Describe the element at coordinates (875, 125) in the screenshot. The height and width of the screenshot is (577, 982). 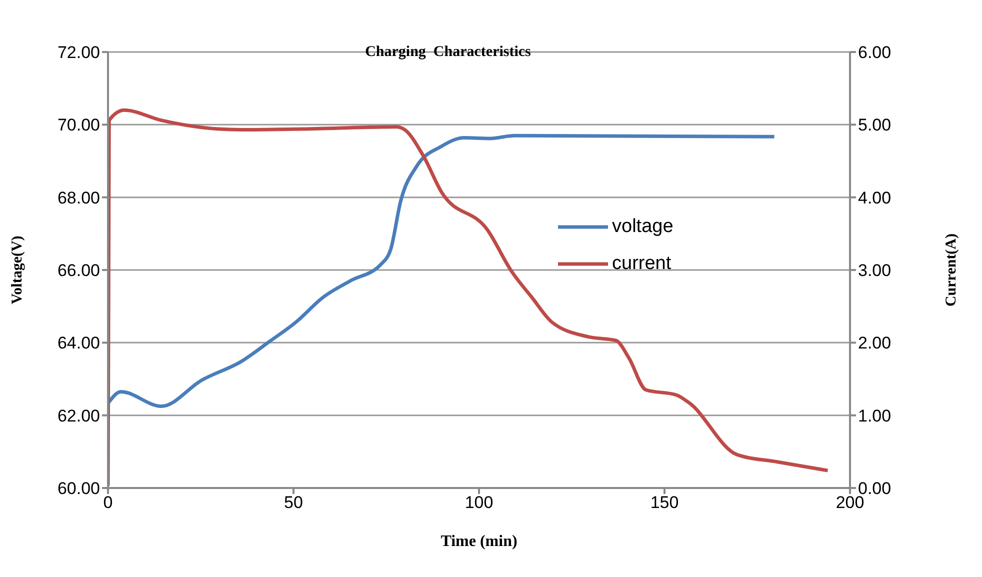
I see `y2-tick-label: 5.00` at that location.